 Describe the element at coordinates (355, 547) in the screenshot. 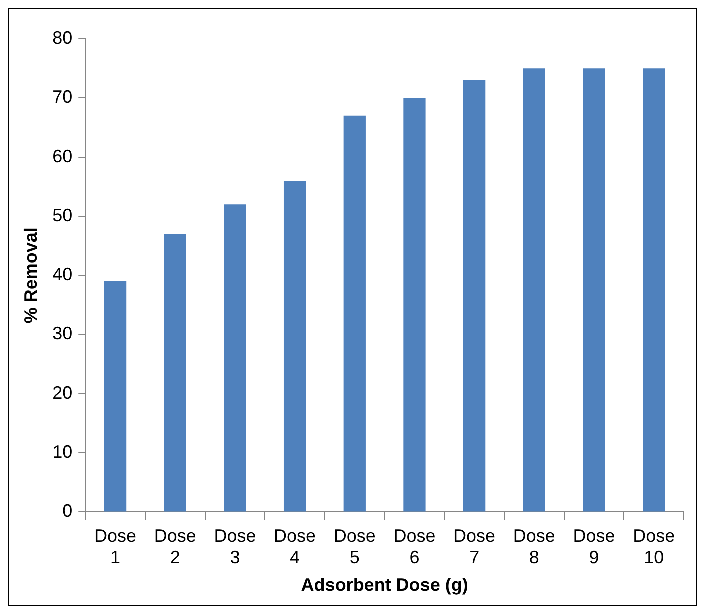

I see `x-tick-label: Dose 5` at that location.